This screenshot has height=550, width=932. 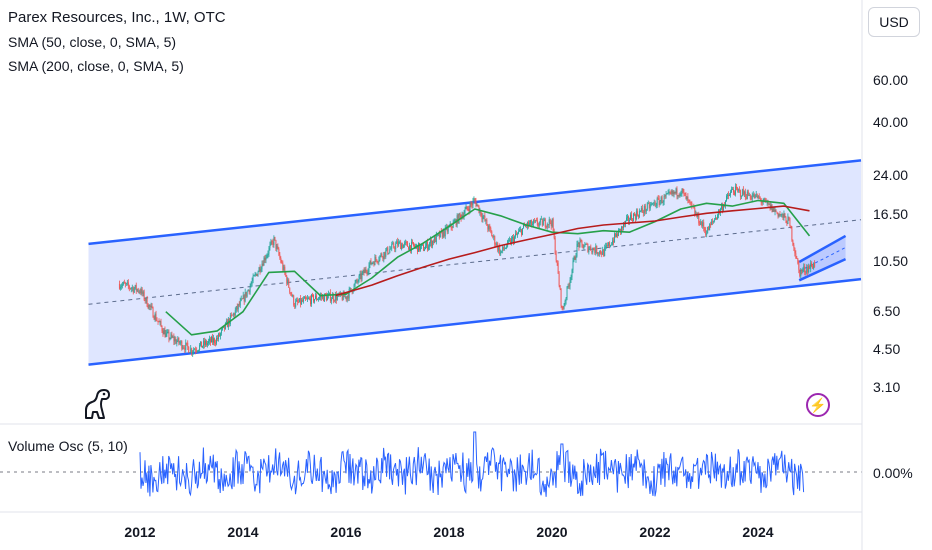 I want to click on lightning-bolt-icon: ⚡, so click(x=818, y=405).